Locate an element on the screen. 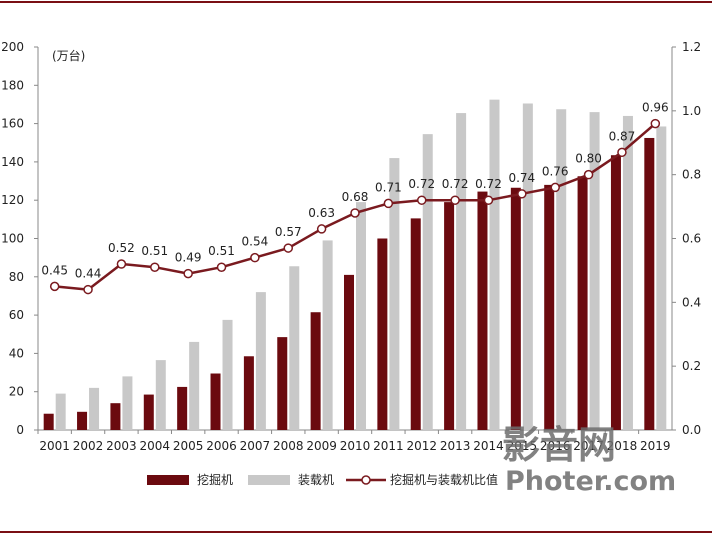 Image resolution: width=712 pixels, height=535 pixels. ratio-data-label: 0.63 is located at coordinates (321, 213).